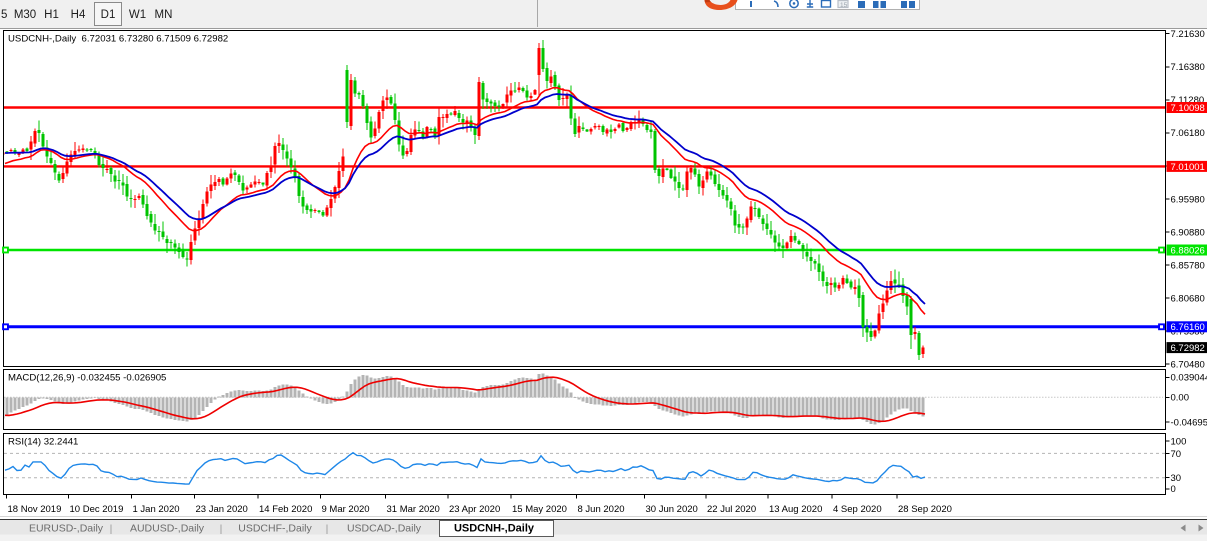 The height and width of the screenshot is (541, 1207). What do you see at coordinates (87, 378) in the screenshot?
I see `svg-text:MACD(12,26,9) -0.032455 -0.026: MACD(12,26,9) -0.032455 -0.026905` at bounding box center [87, 378].